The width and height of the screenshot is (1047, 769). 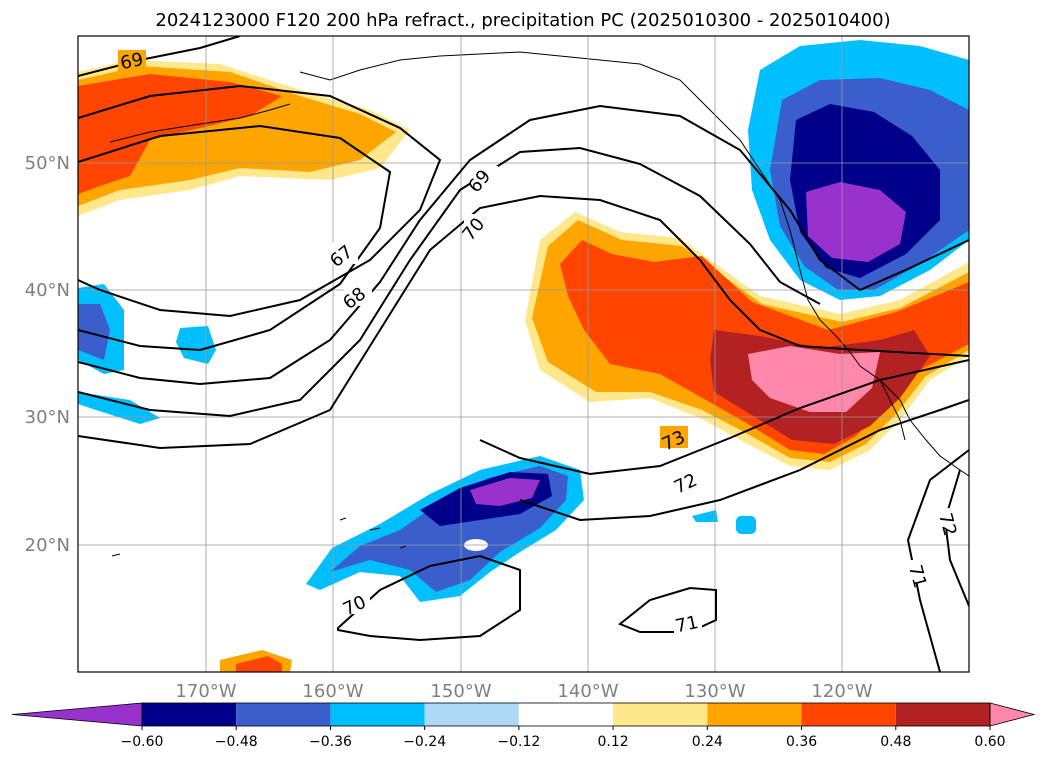 What do you see at coordinates (47, 417) in the screenshot?
I see `lat-label: 30°N` at bounding box center [47, 417].